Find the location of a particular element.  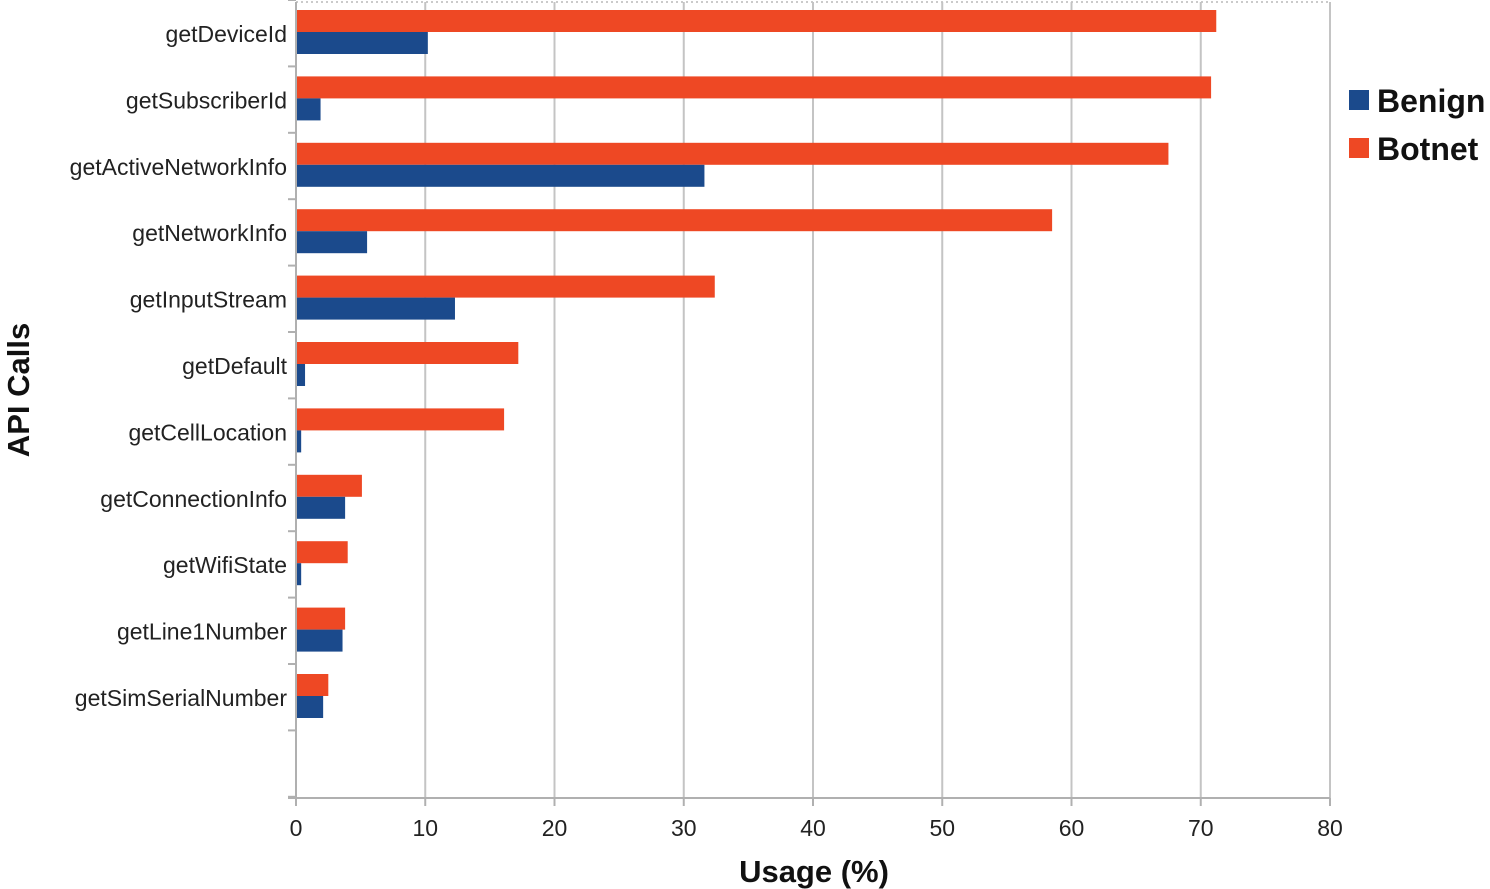

x-tick-label-80: 80 is located at coordinates (1330, 828).